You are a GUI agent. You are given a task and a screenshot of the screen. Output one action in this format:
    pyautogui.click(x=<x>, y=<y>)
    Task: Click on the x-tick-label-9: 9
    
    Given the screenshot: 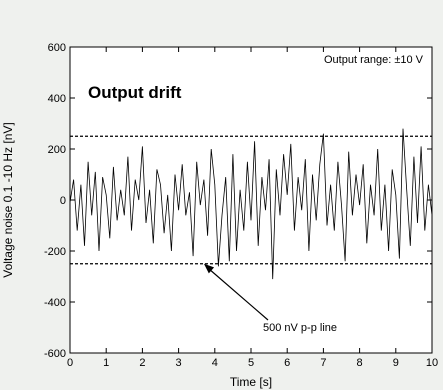 What is the action you would take?
    pyautogui.click(x=396, y=363)
    